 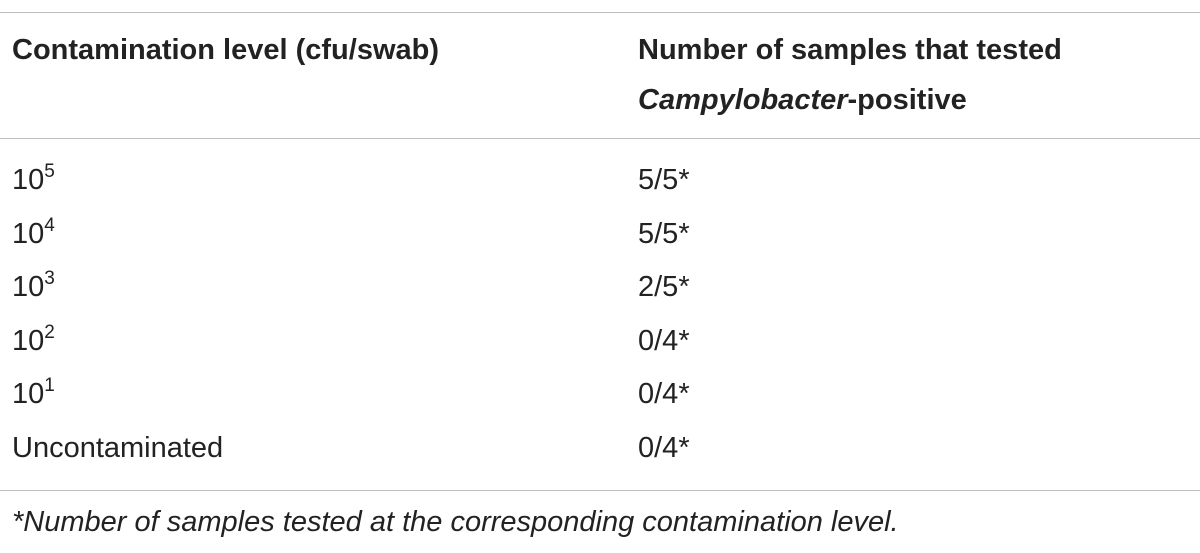 I want to click on body-cell: 101, so click(x=33, y=395).